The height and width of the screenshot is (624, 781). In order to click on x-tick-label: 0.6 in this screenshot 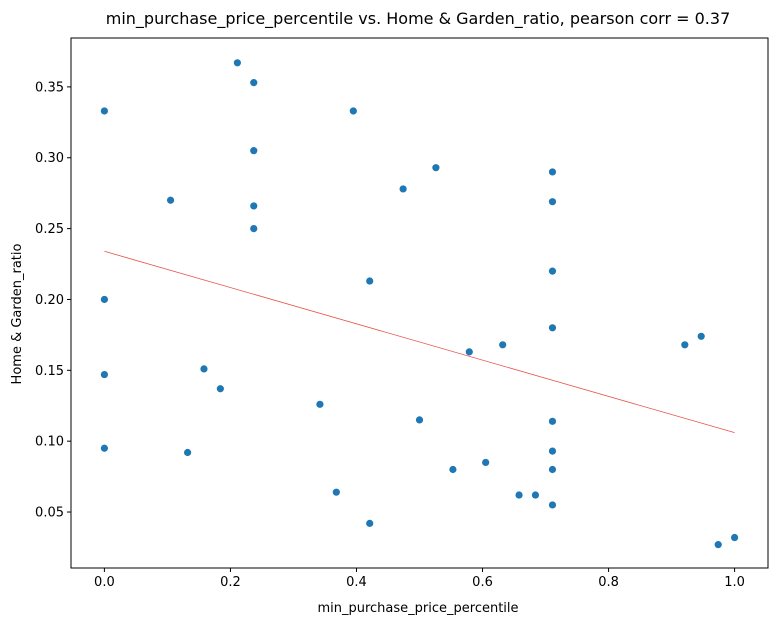, I will do `click(482, 582)`.